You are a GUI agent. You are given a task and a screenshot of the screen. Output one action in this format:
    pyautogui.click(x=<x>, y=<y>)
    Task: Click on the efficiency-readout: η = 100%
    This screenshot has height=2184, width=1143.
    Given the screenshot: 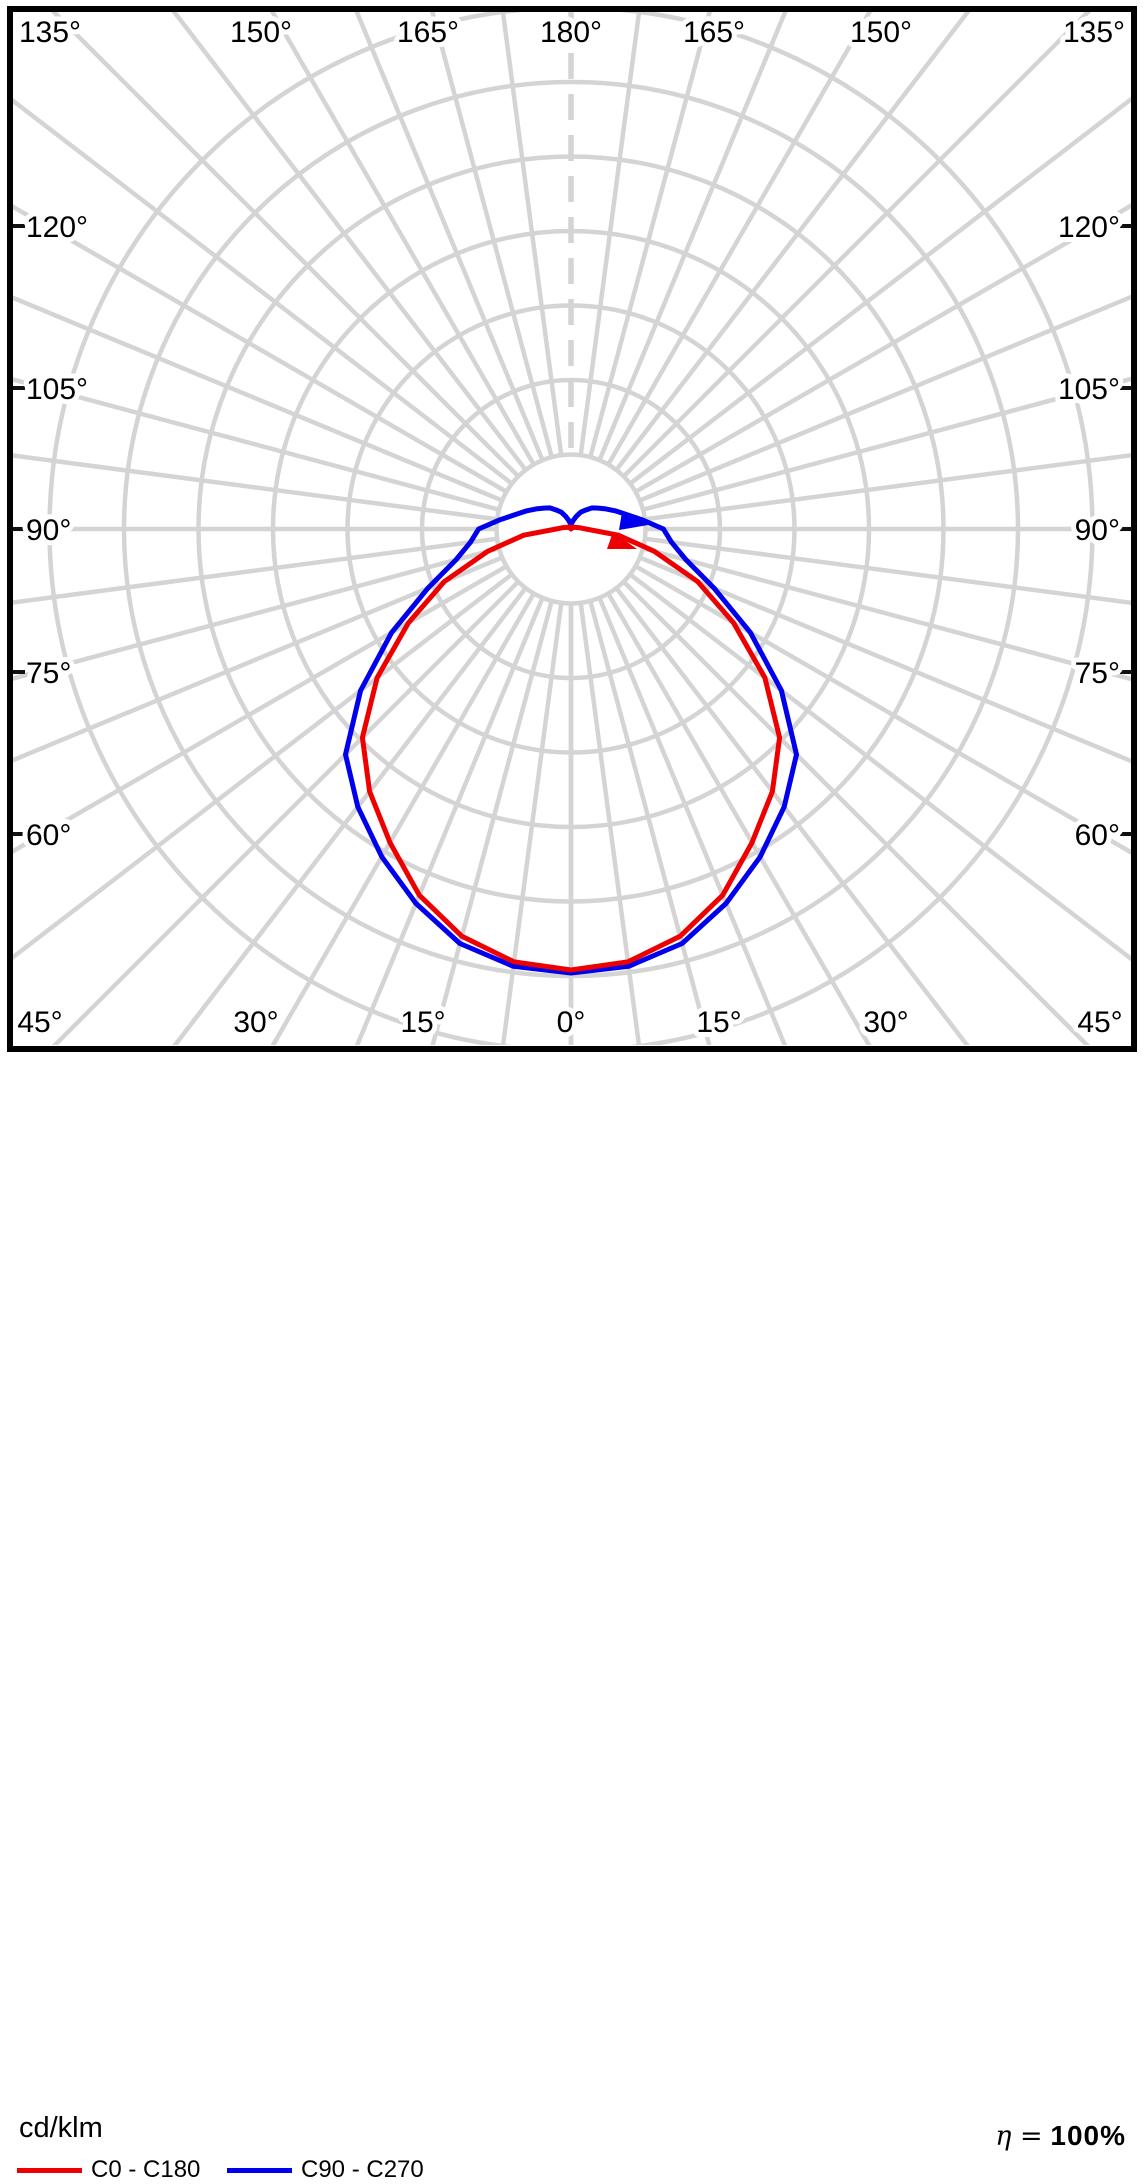 What is the action you would take?
    pyautogui.click(x=1060, y=2136)
    